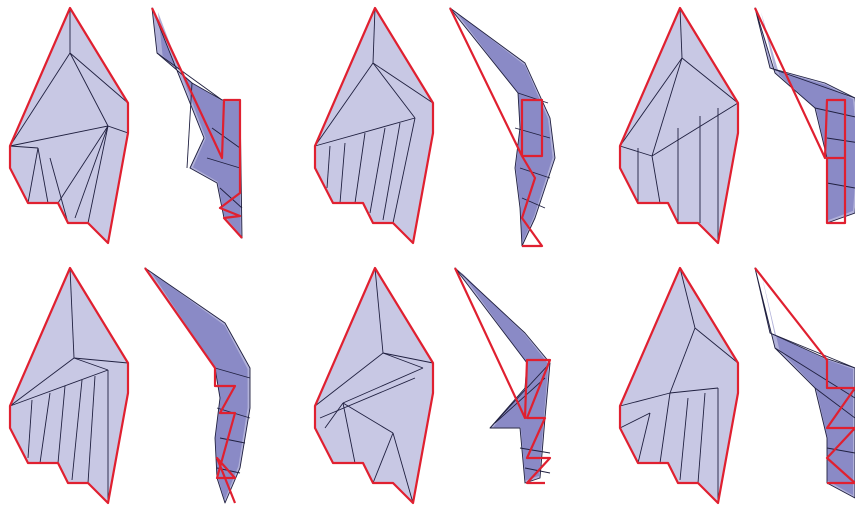 This screenshot has height=510, width=855. I want to click on folded-layer-6-b, so click(807, 384).